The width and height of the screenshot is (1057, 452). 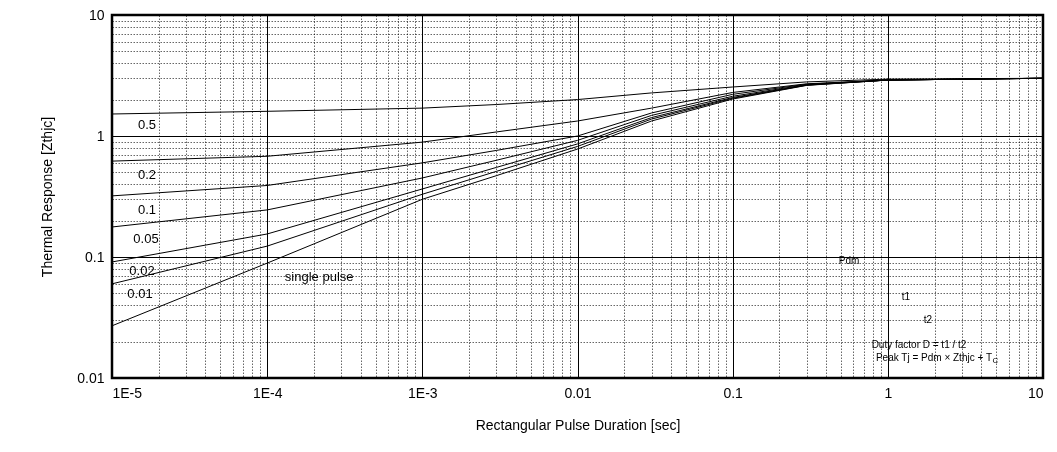 I want to click on series-label: 0.02, so click(x=142, y=270).